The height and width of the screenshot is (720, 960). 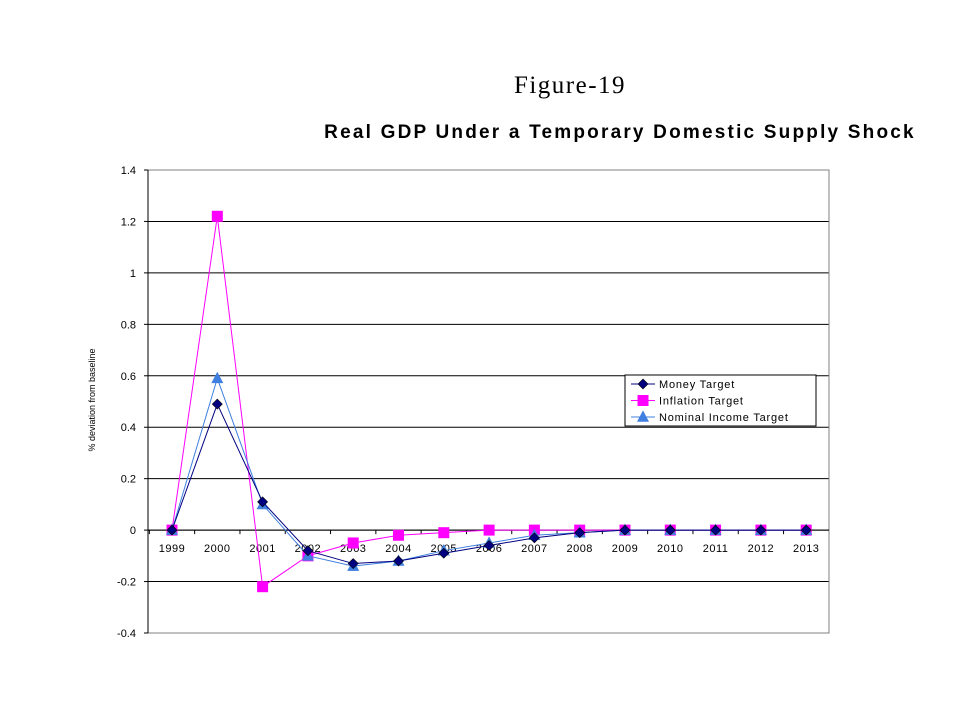 What do you see at coordinates (92, 399) in the screenshot?
I see `y-axis-label: % deviation from baseline` at bounding box center [92, 399].